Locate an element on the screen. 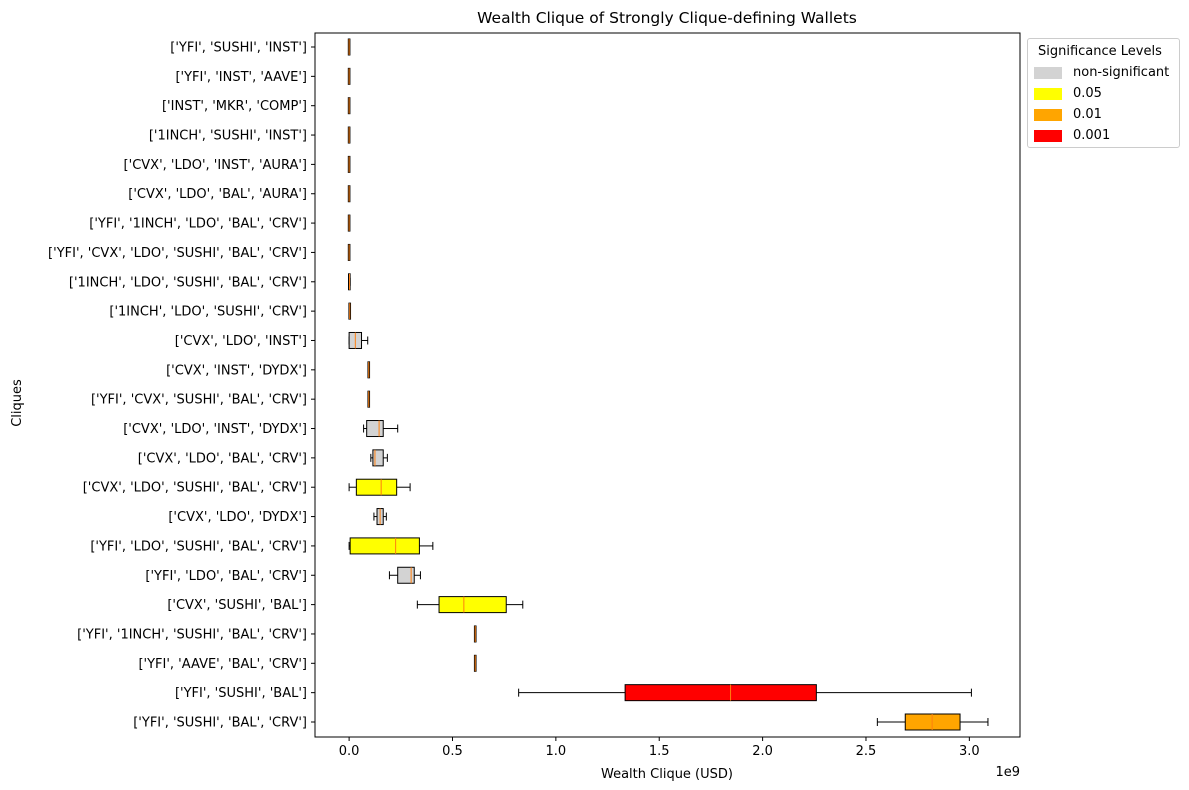 This screenshot has height=790, width=1189. y-tick-label: ['YFI', 'LDO', 'SUSHI', 'BAL', 'CRV'] is located at coordinates (198, 546).